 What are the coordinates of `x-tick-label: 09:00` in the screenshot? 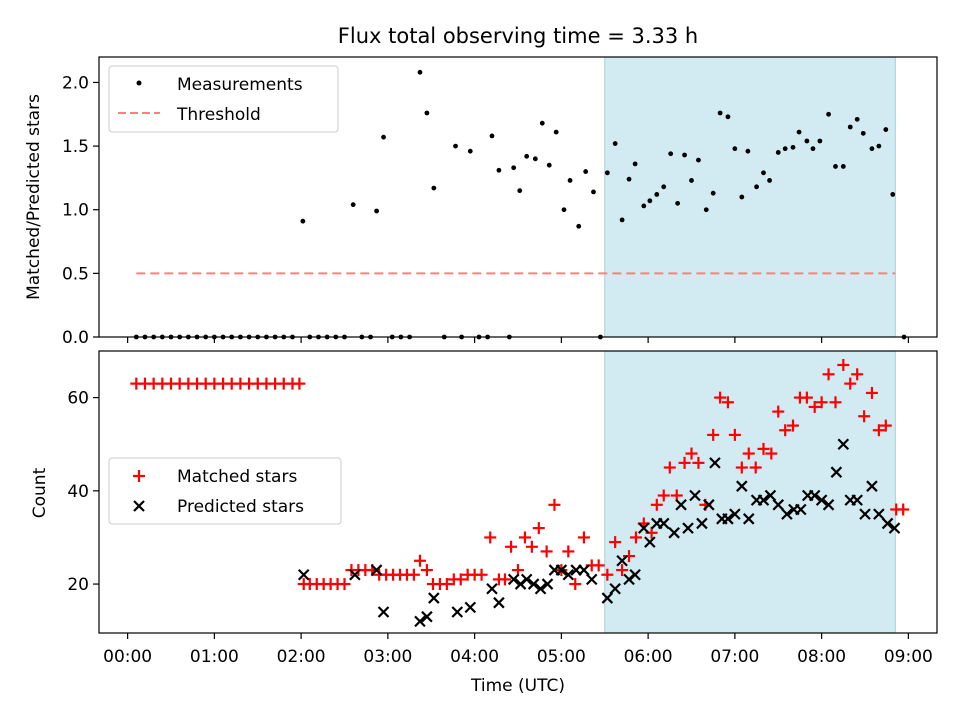 It's located at (908, 657).